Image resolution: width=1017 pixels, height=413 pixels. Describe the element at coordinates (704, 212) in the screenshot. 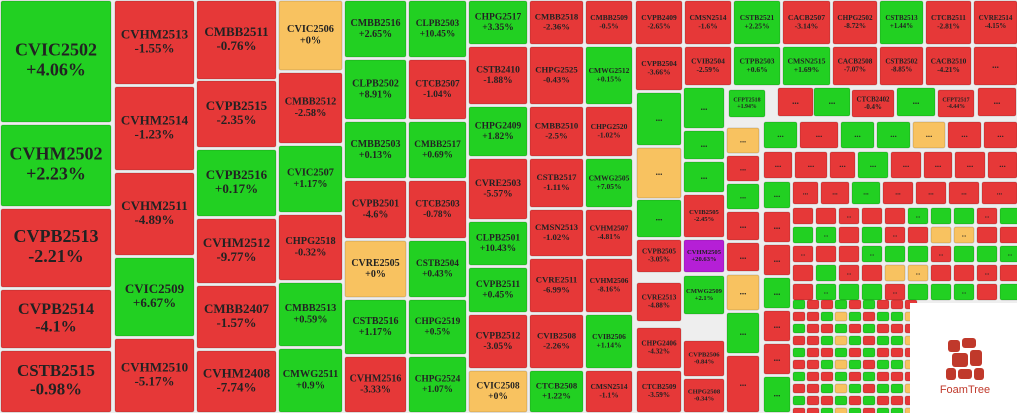

I see `cell-name: CVIB2505` at that location.